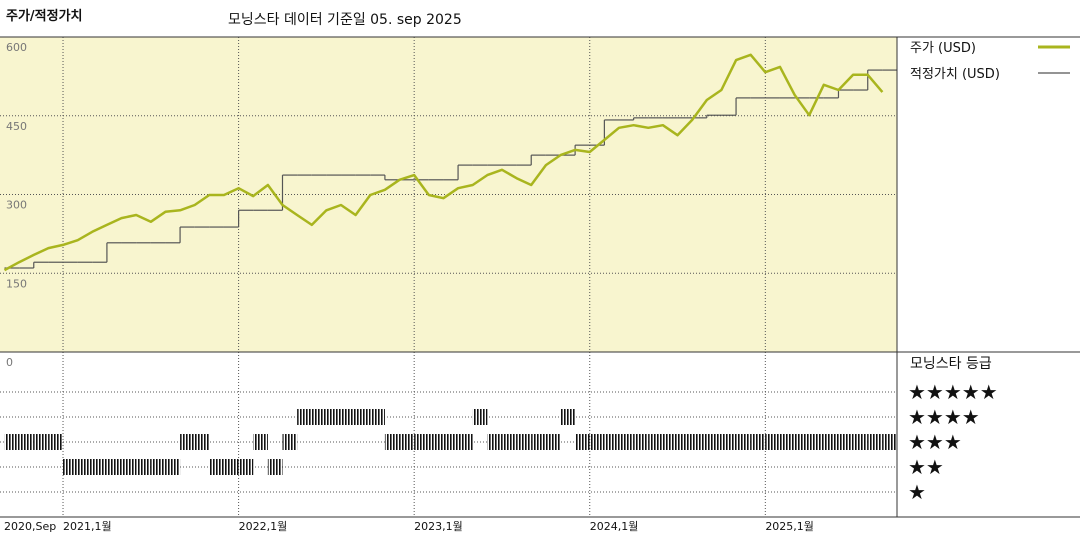 This screenshot has width=1080, height=540. Describe the element at coordinates (789, 526) in the screenshot. I see `x-tick-label: 2025,1월` at that location.